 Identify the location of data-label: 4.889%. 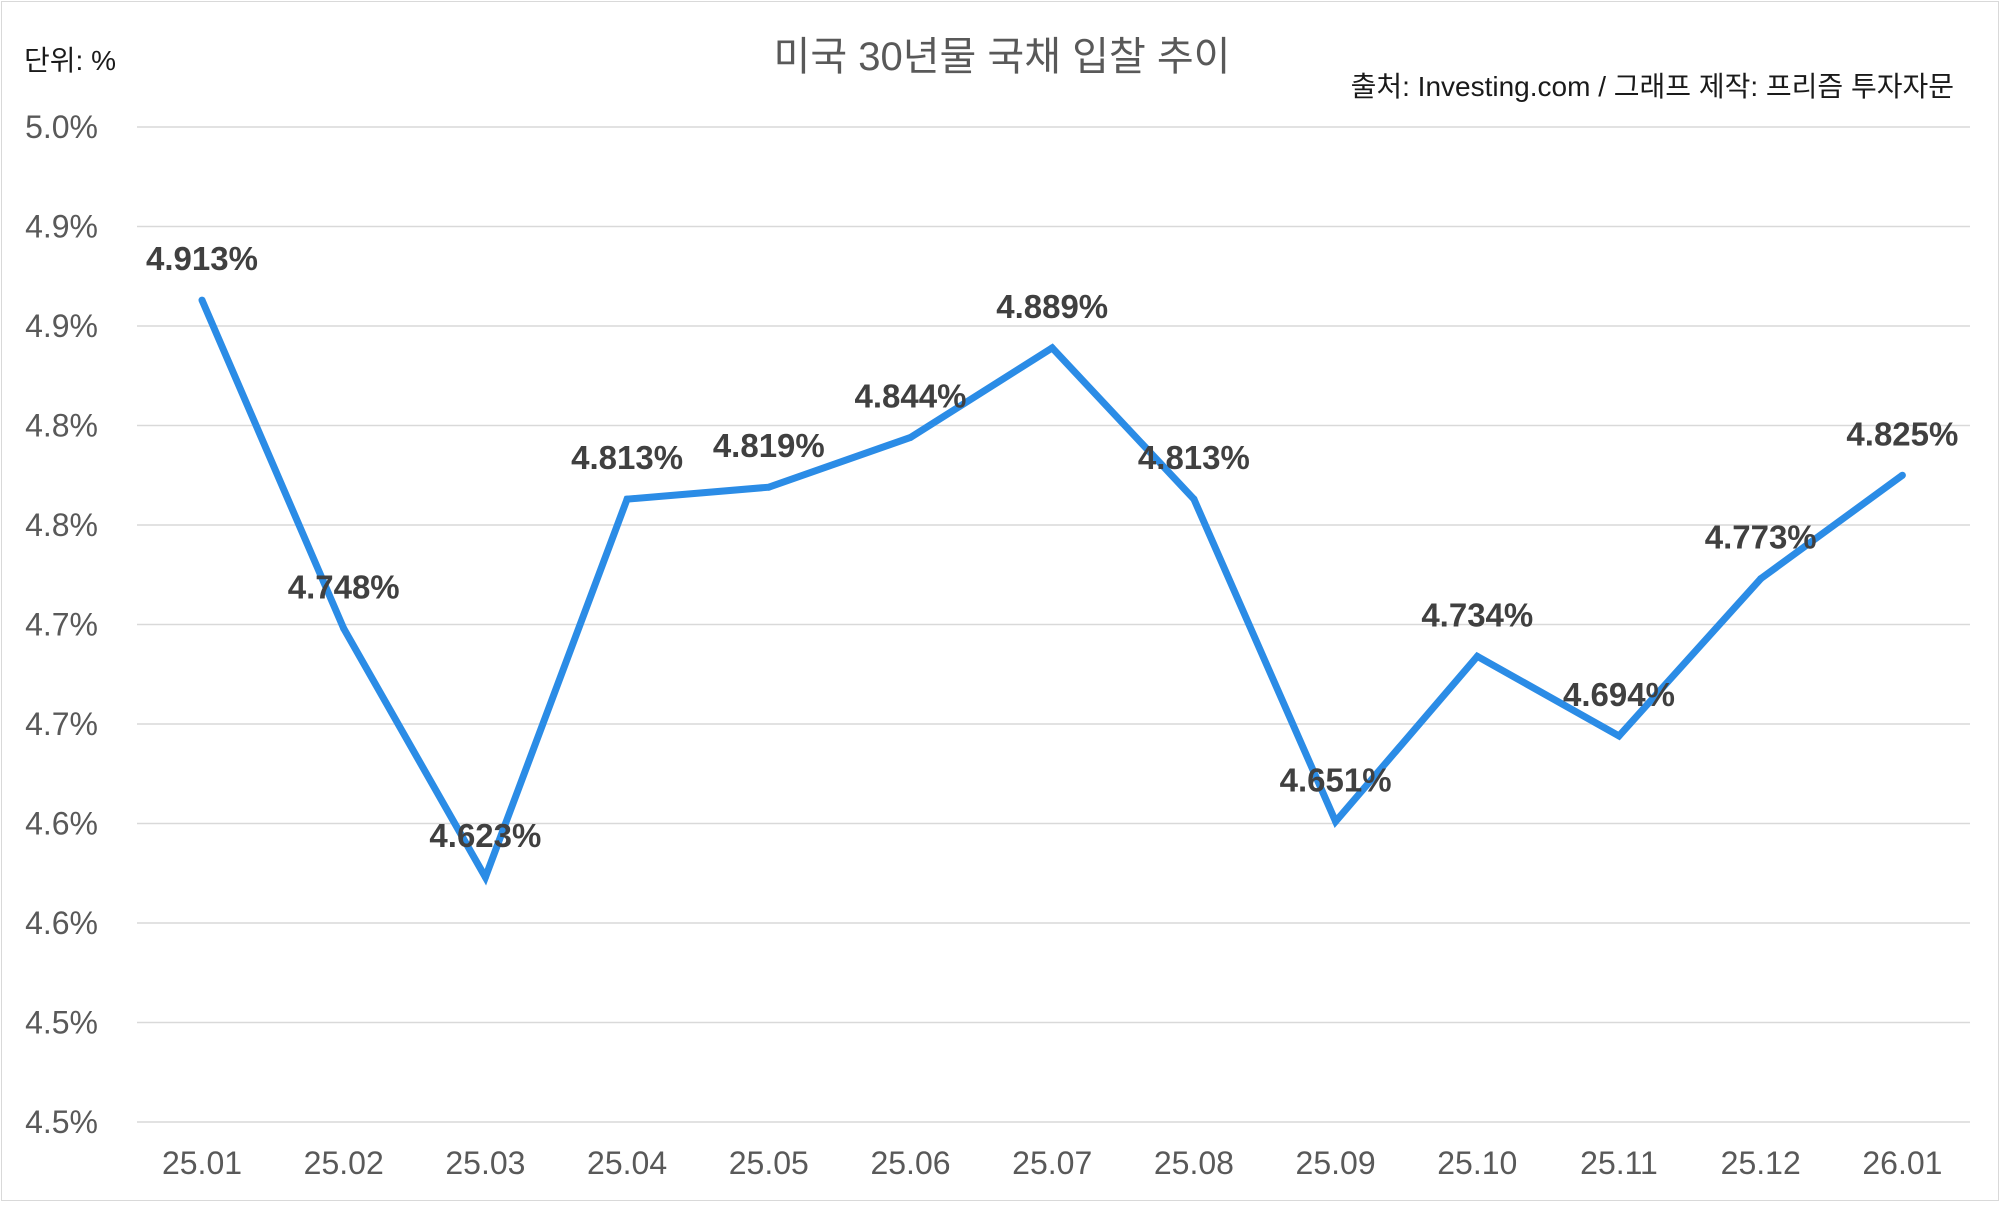
(1052, 306).